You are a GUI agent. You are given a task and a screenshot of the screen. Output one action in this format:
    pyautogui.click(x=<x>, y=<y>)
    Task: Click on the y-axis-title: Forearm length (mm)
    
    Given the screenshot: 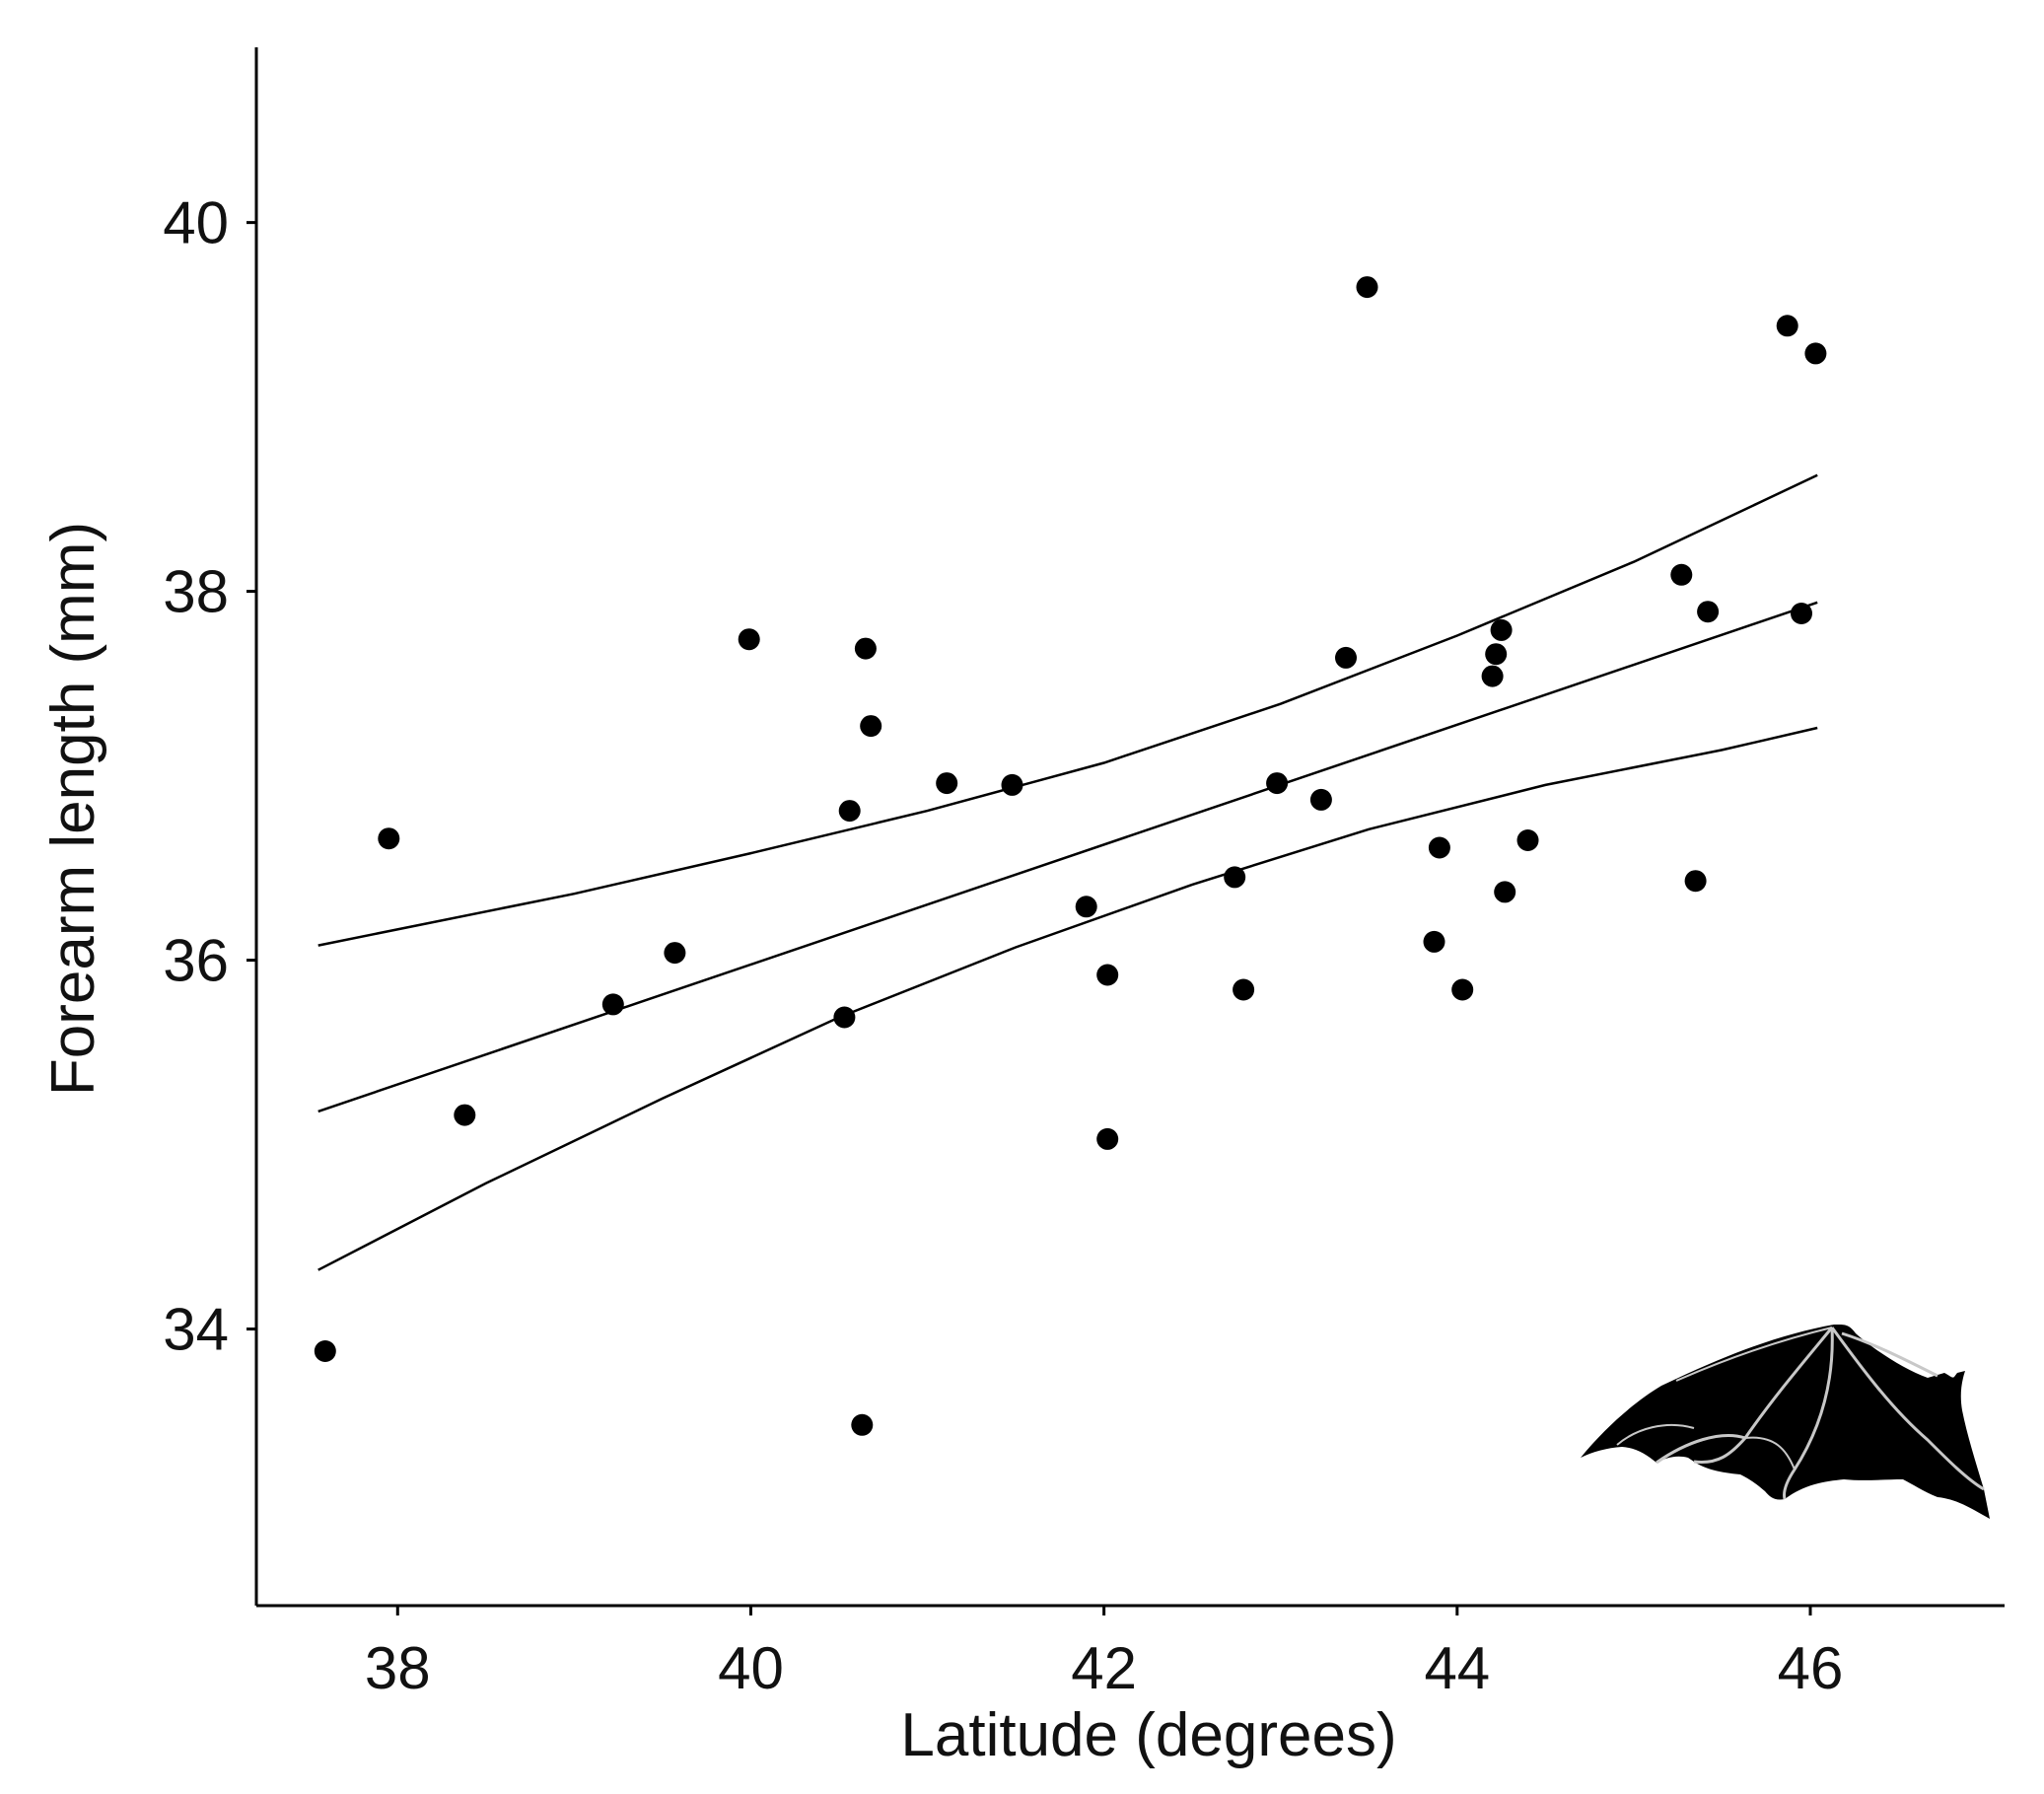 What is the action you would take?
    pyautogui.click(x=73, y=809)
    